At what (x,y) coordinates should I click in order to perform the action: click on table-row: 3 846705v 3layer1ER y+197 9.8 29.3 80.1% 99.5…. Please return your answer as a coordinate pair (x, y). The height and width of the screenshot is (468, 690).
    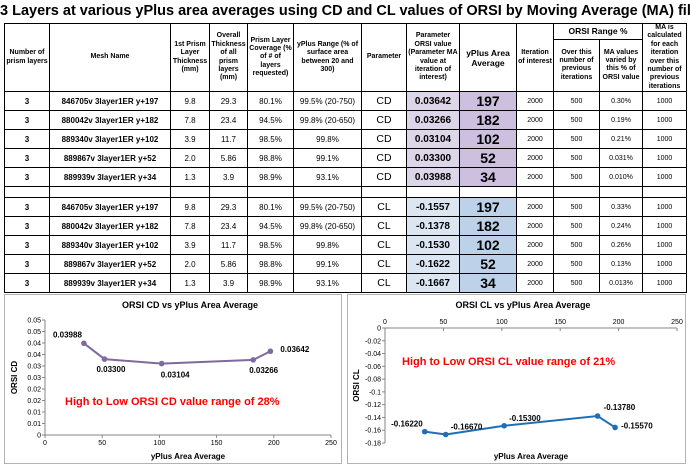
    Looking at the image, I should click on (346, 207).